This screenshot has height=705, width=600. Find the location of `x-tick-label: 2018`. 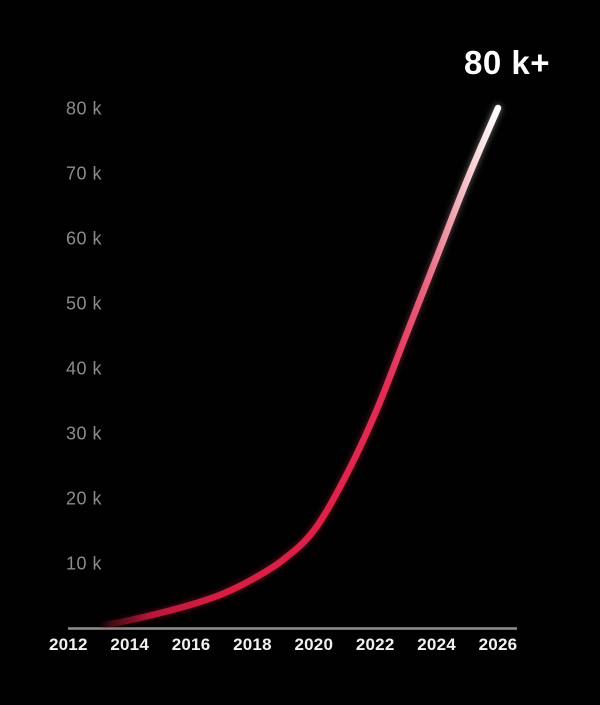

x-tick-label: 2018 is located at coordinates (252, 644).